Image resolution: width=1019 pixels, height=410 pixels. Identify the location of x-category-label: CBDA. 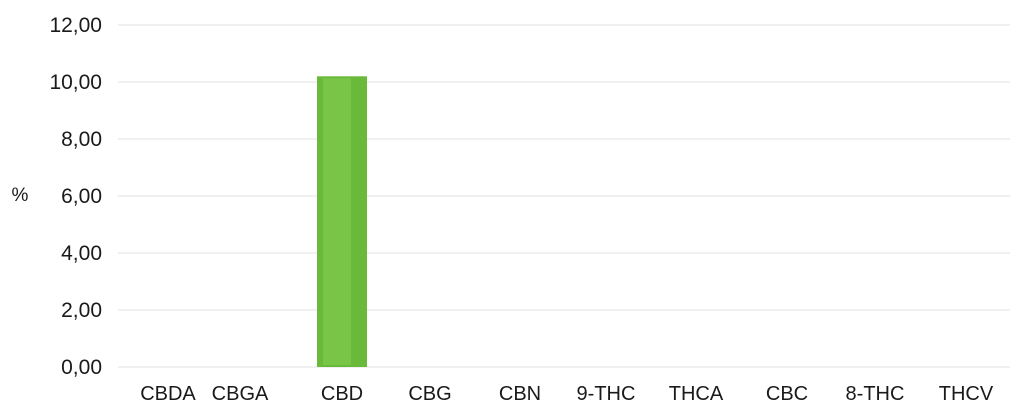
(168, 394).